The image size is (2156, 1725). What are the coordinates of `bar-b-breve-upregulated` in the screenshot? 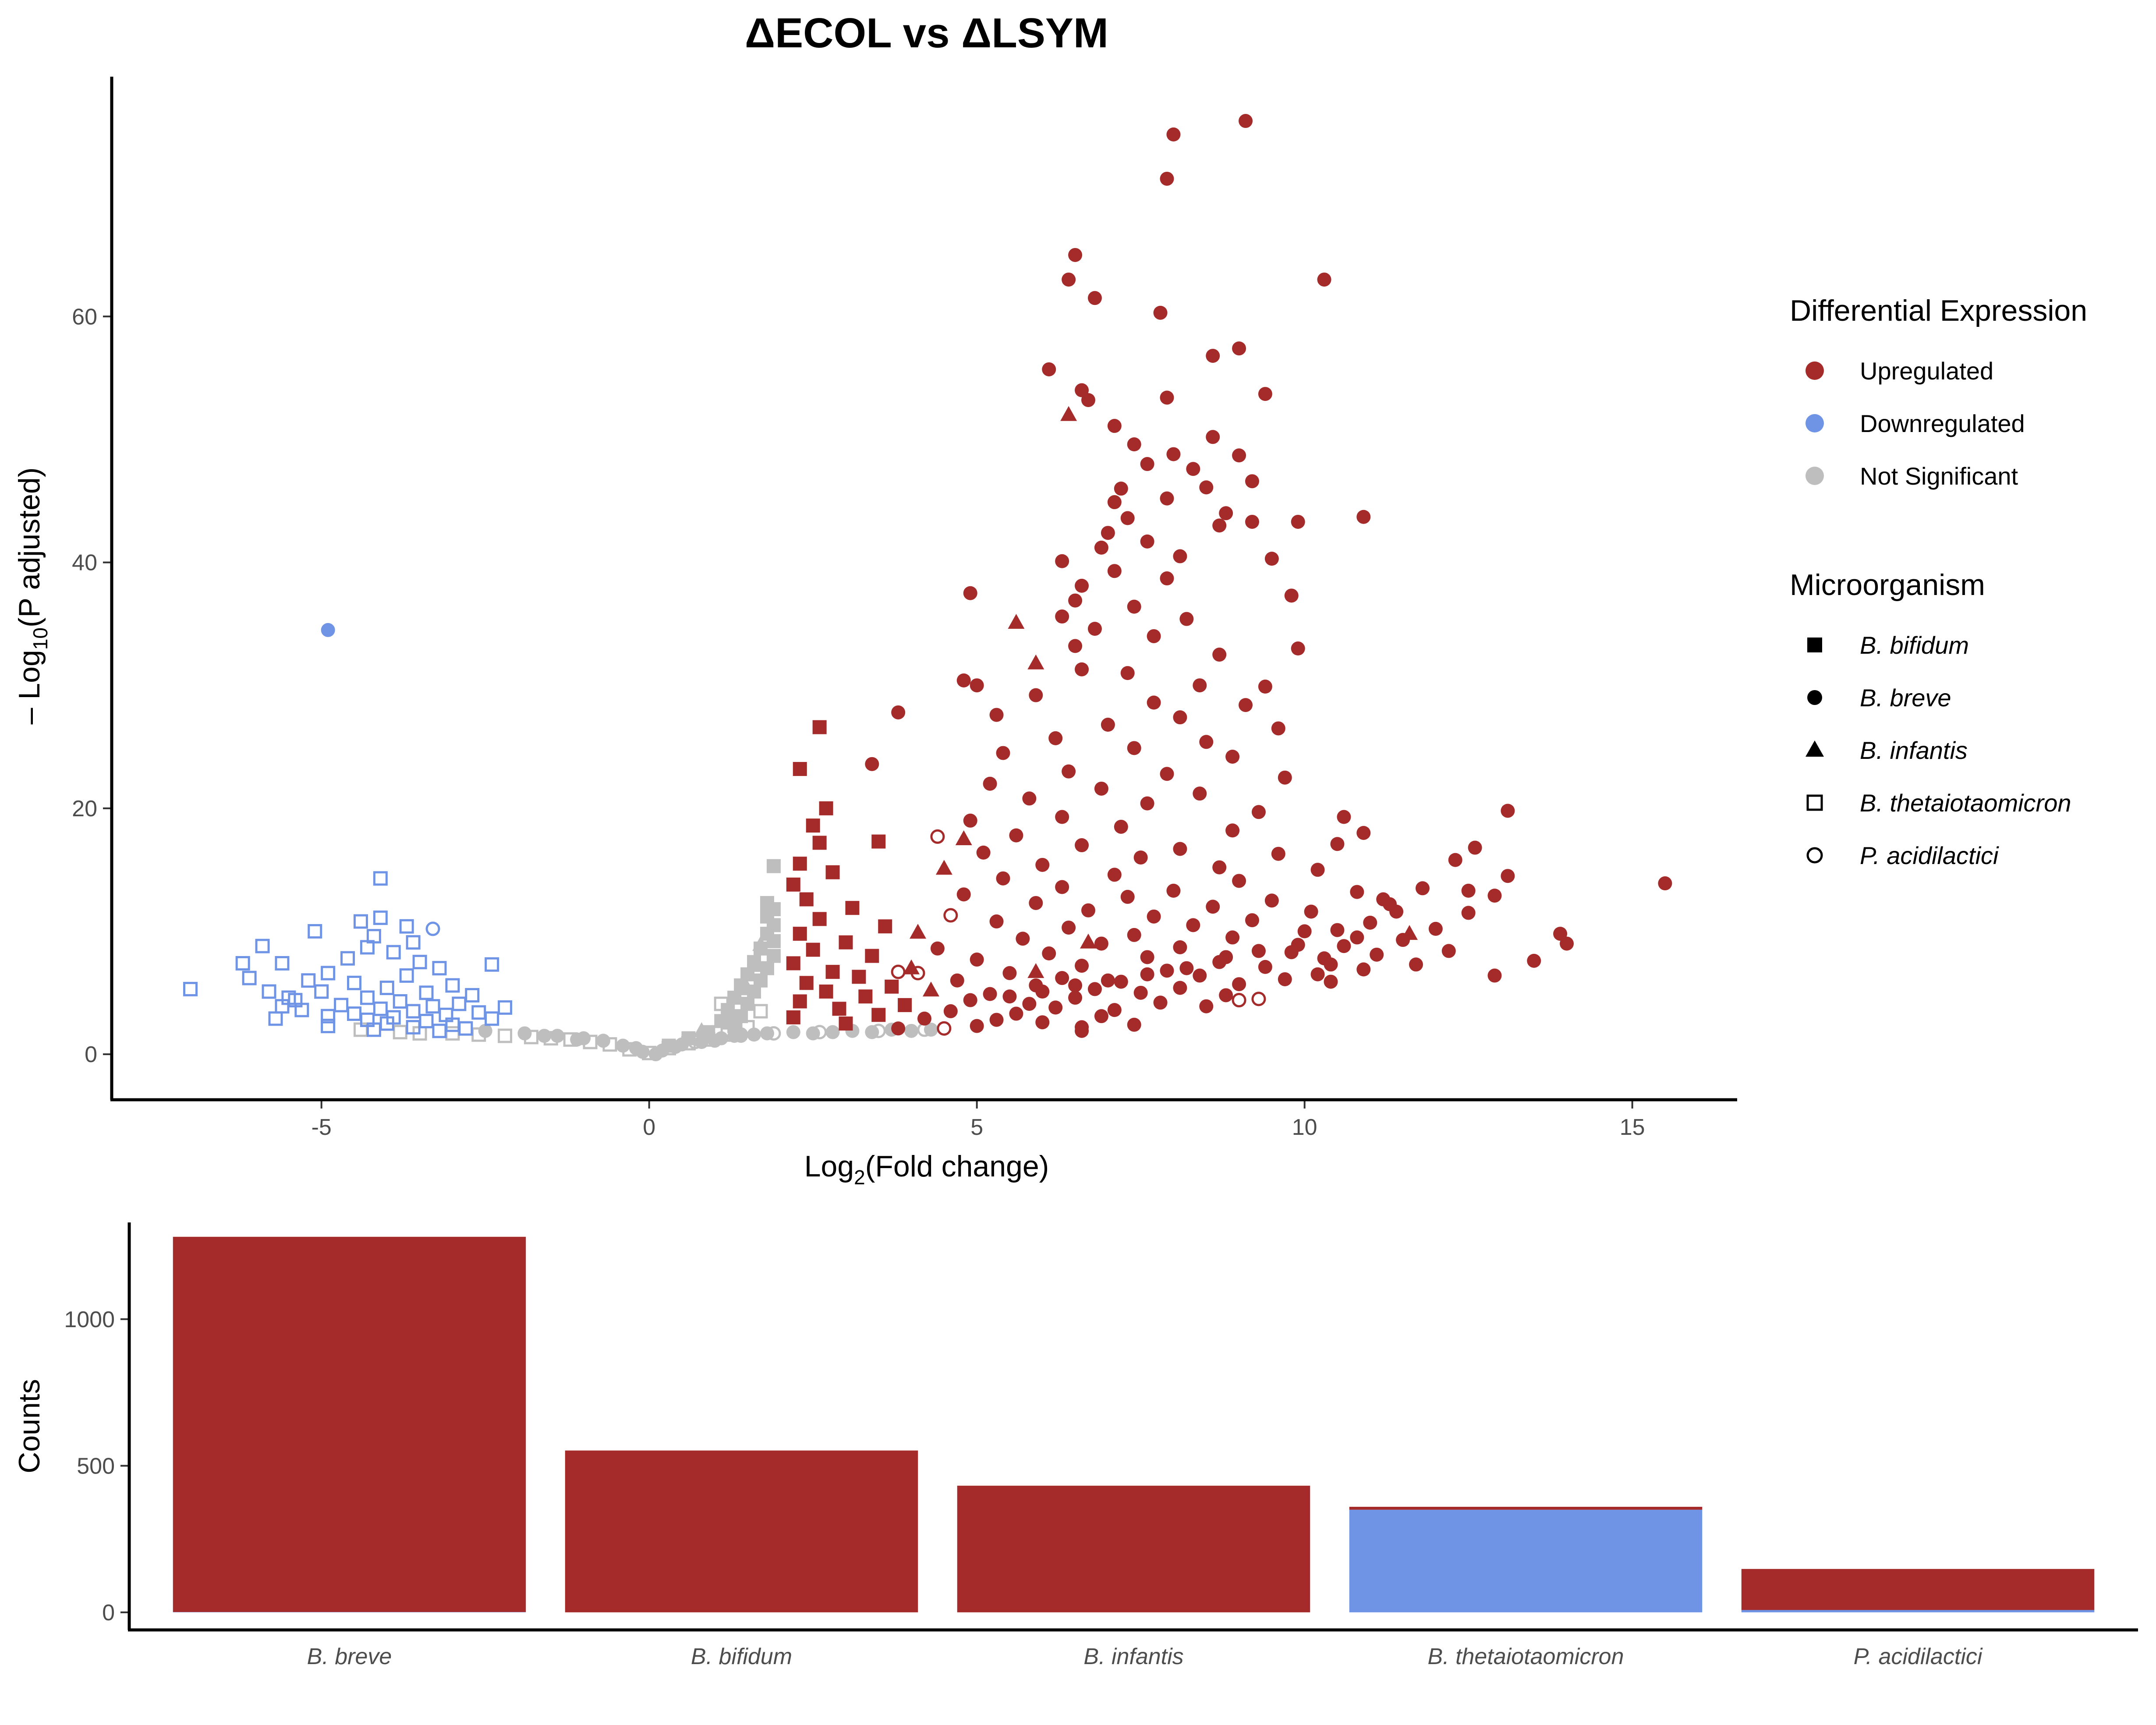 It's located at (349, 1424).